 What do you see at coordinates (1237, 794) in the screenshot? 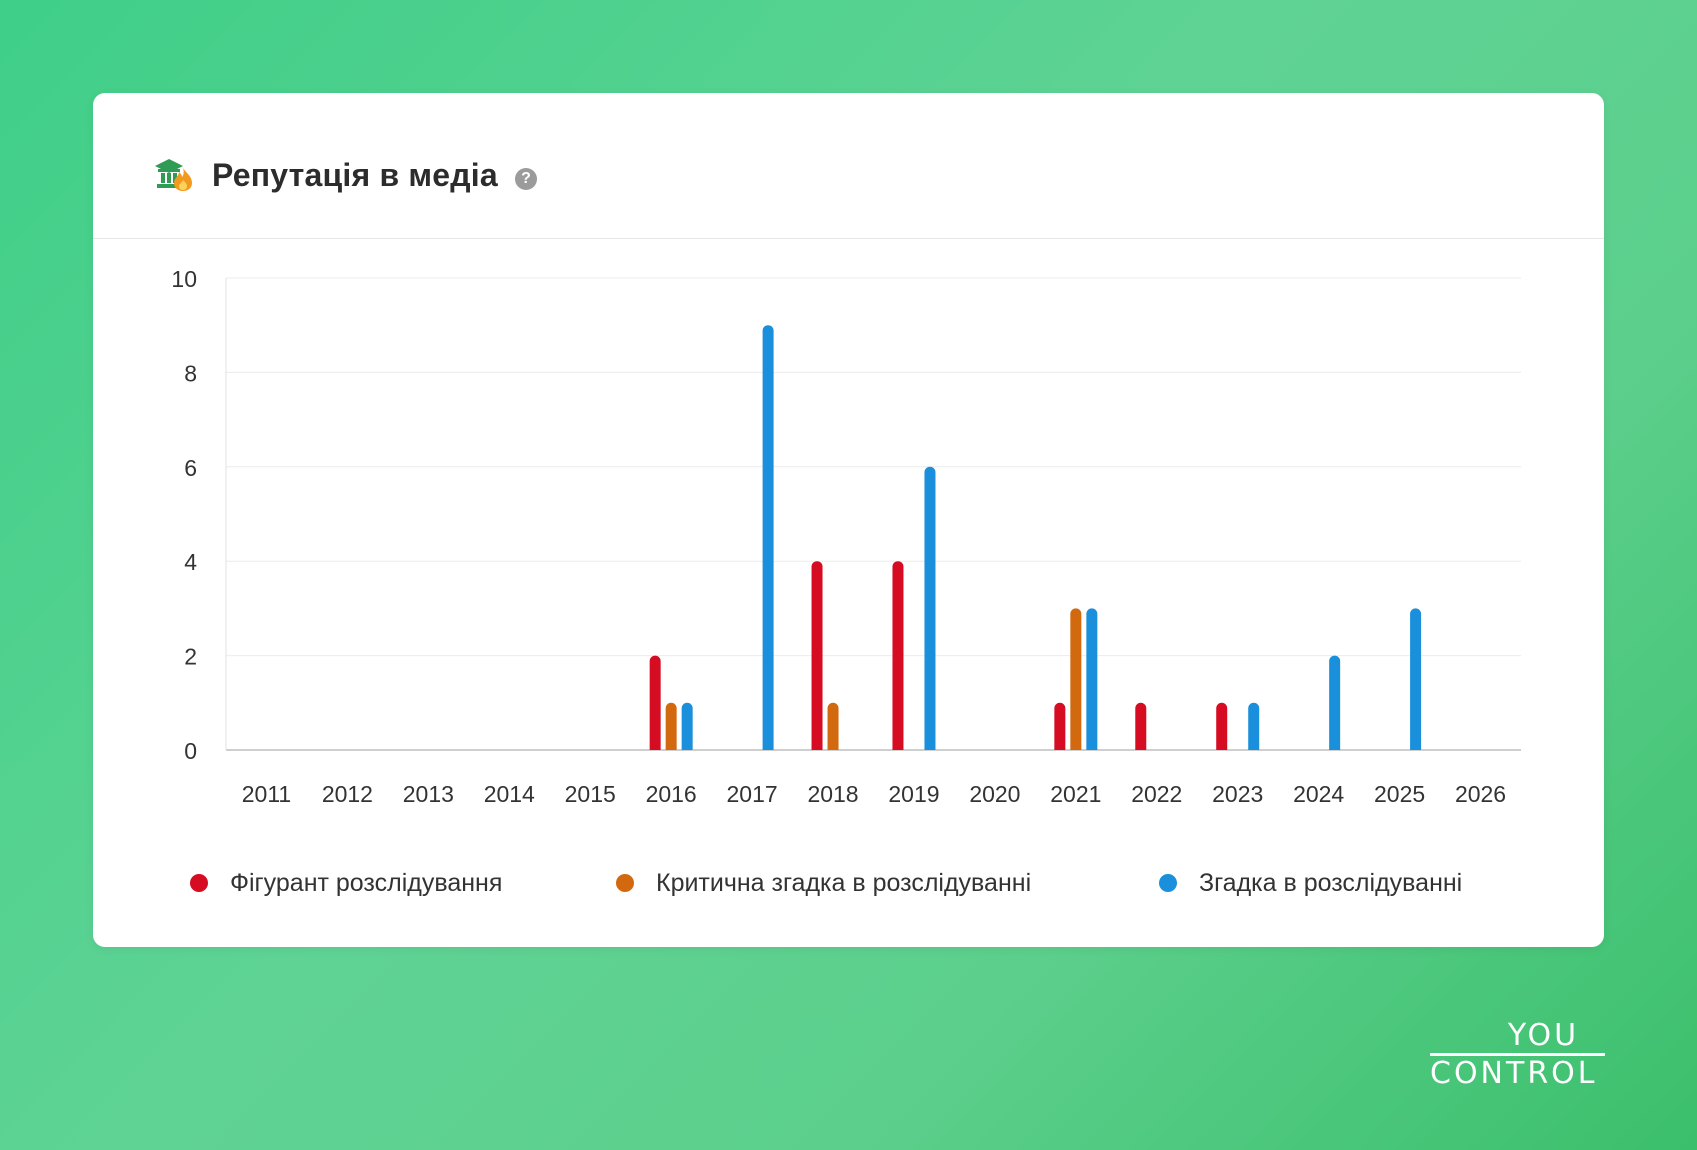
I see `x-tick-label: 2023` at bounding box center [1237, 794].